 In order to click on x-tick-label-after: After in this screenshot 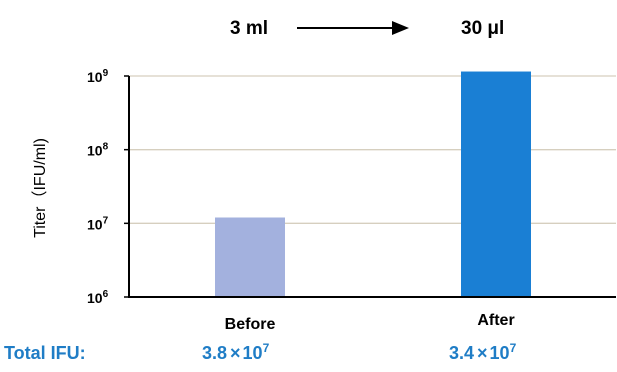, I will do `click(495, 320)`.